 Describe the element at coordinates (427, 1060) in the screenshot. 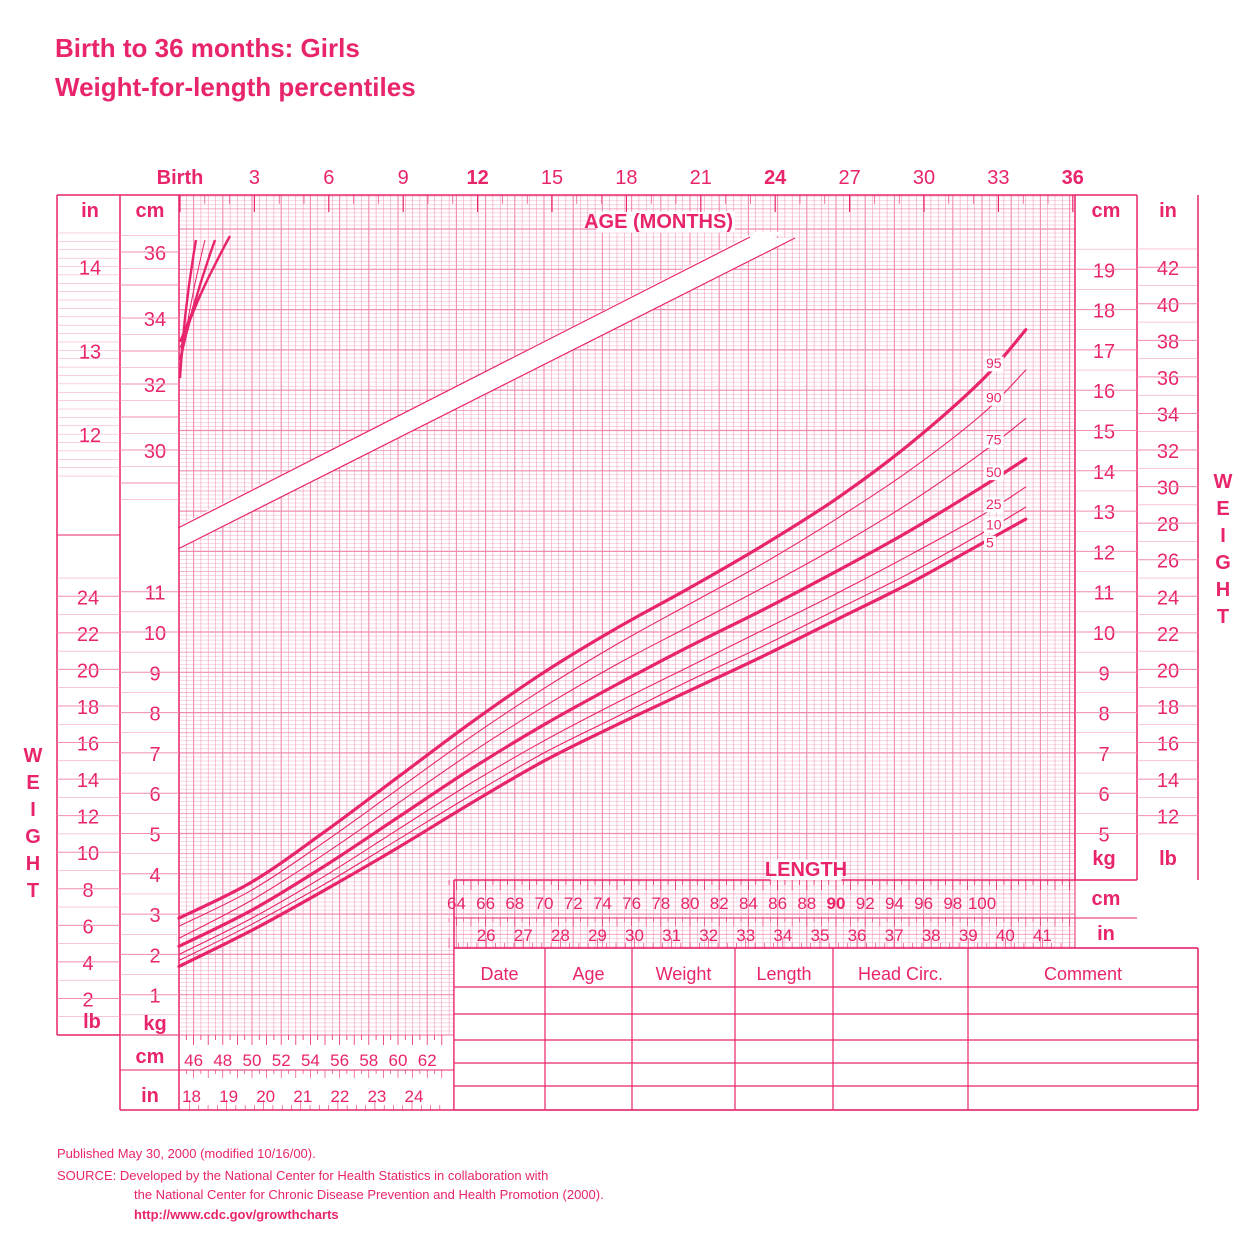

I see `length-cm-tick-label: 62` at that location.